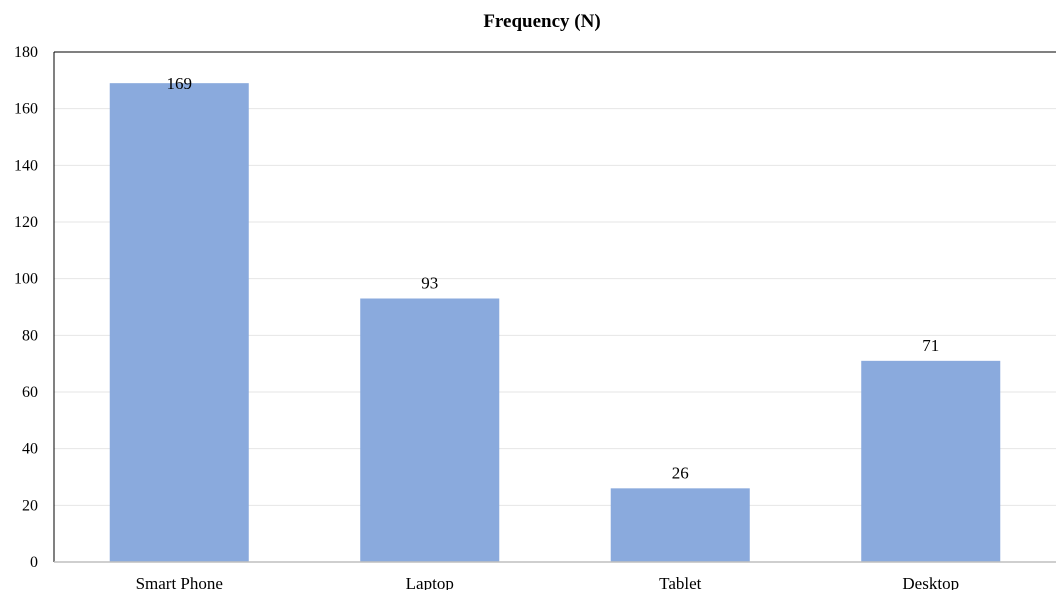 Image resolution: width=1056 pixels, height=590 pixels. What do you see at coordinates (541, 21) in the screenshot?
I see `chart-title: Frequency (N)` at bounding box center [541, 21].